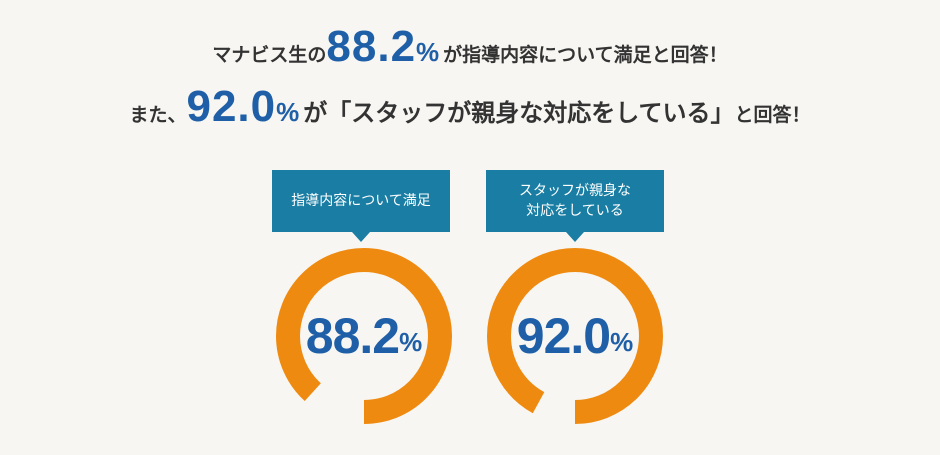 The width and height of the screenshot is (940, 455). I want to click on donut-staff-ring, so click(575, 336).